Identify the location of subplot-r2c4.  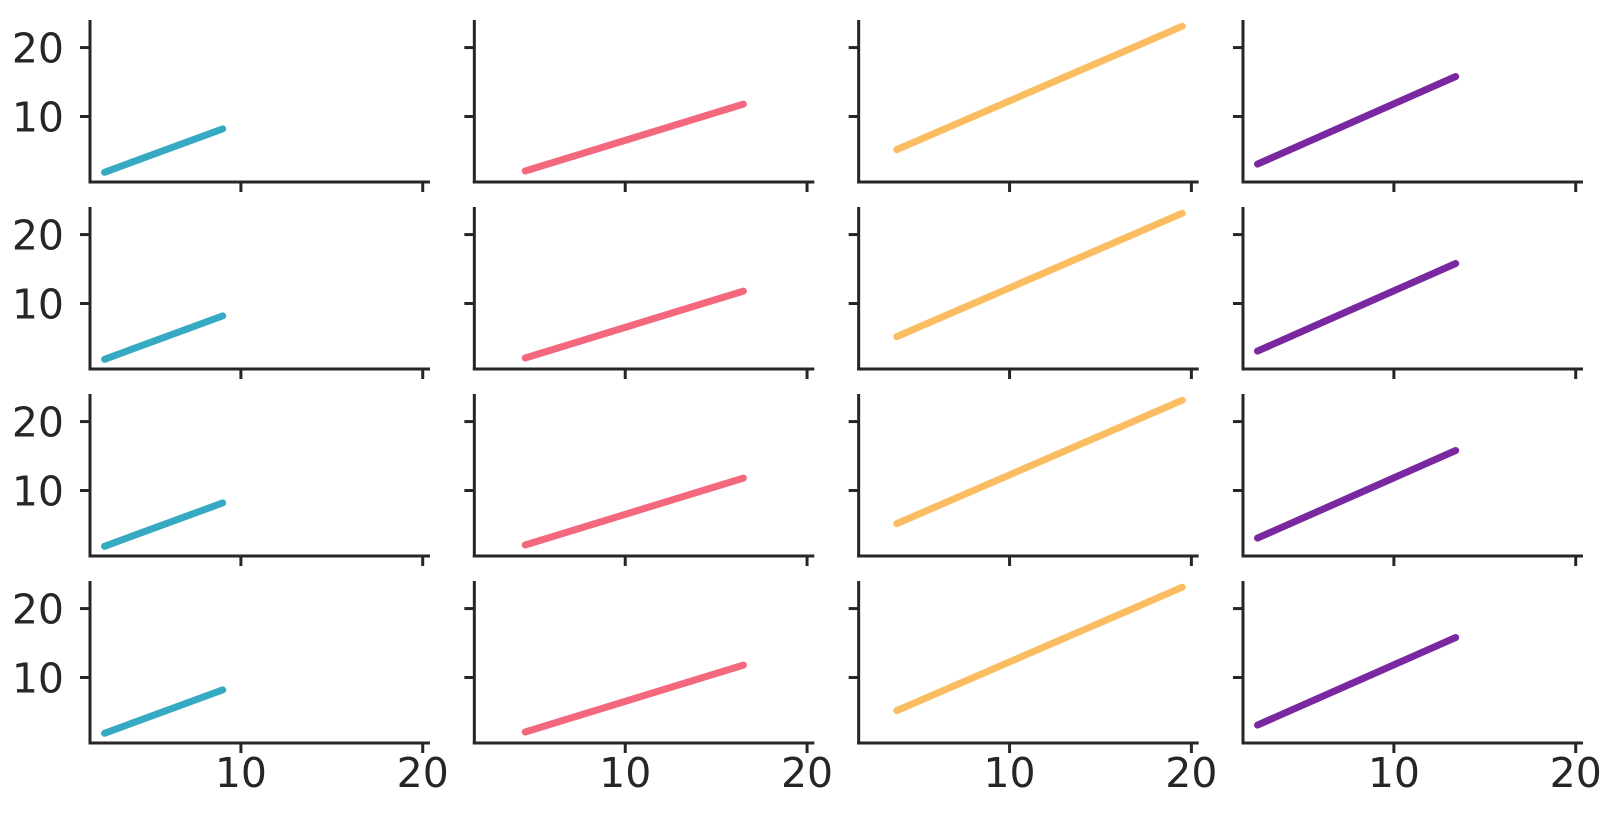
(1407, 293).